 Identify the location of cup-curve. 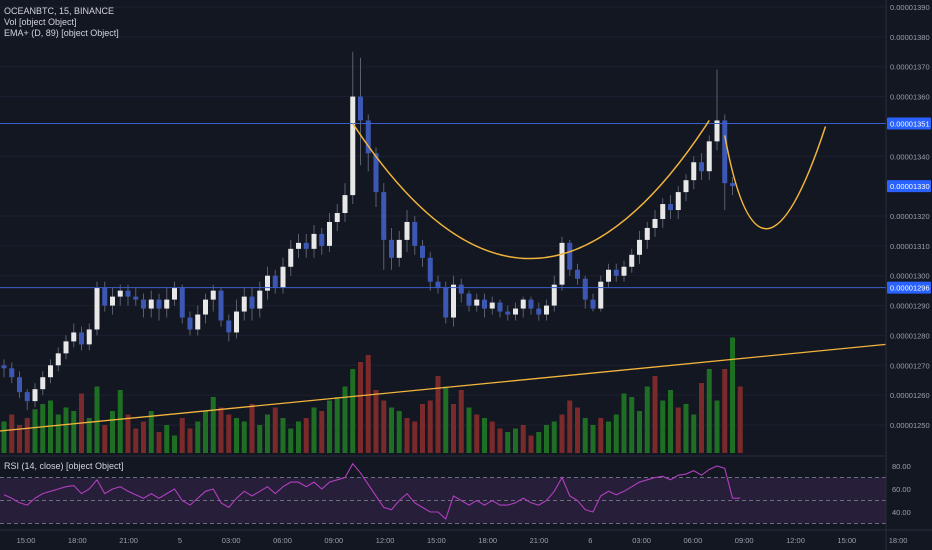
(531, 190).